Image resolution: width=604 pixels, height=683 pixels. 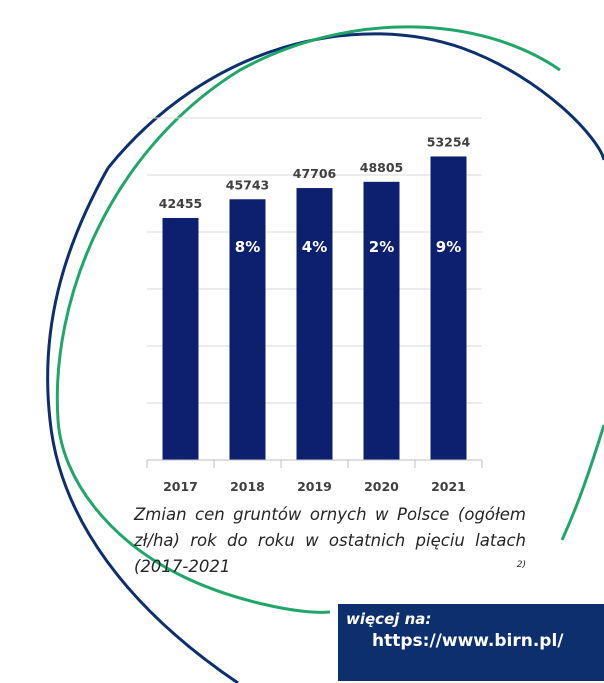 I want to click on bar-change-label: 9%, so click(x=448, y=247).